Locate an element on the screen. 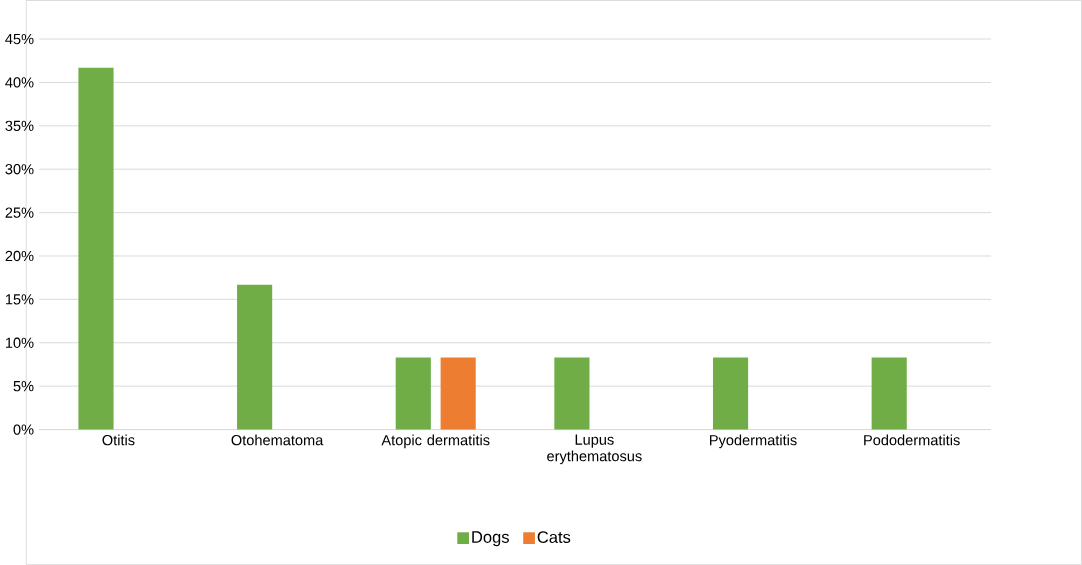 This screenshot has height=565, width=1082. x-tick-label: Otohematoma is located at coordinates (277, 440).